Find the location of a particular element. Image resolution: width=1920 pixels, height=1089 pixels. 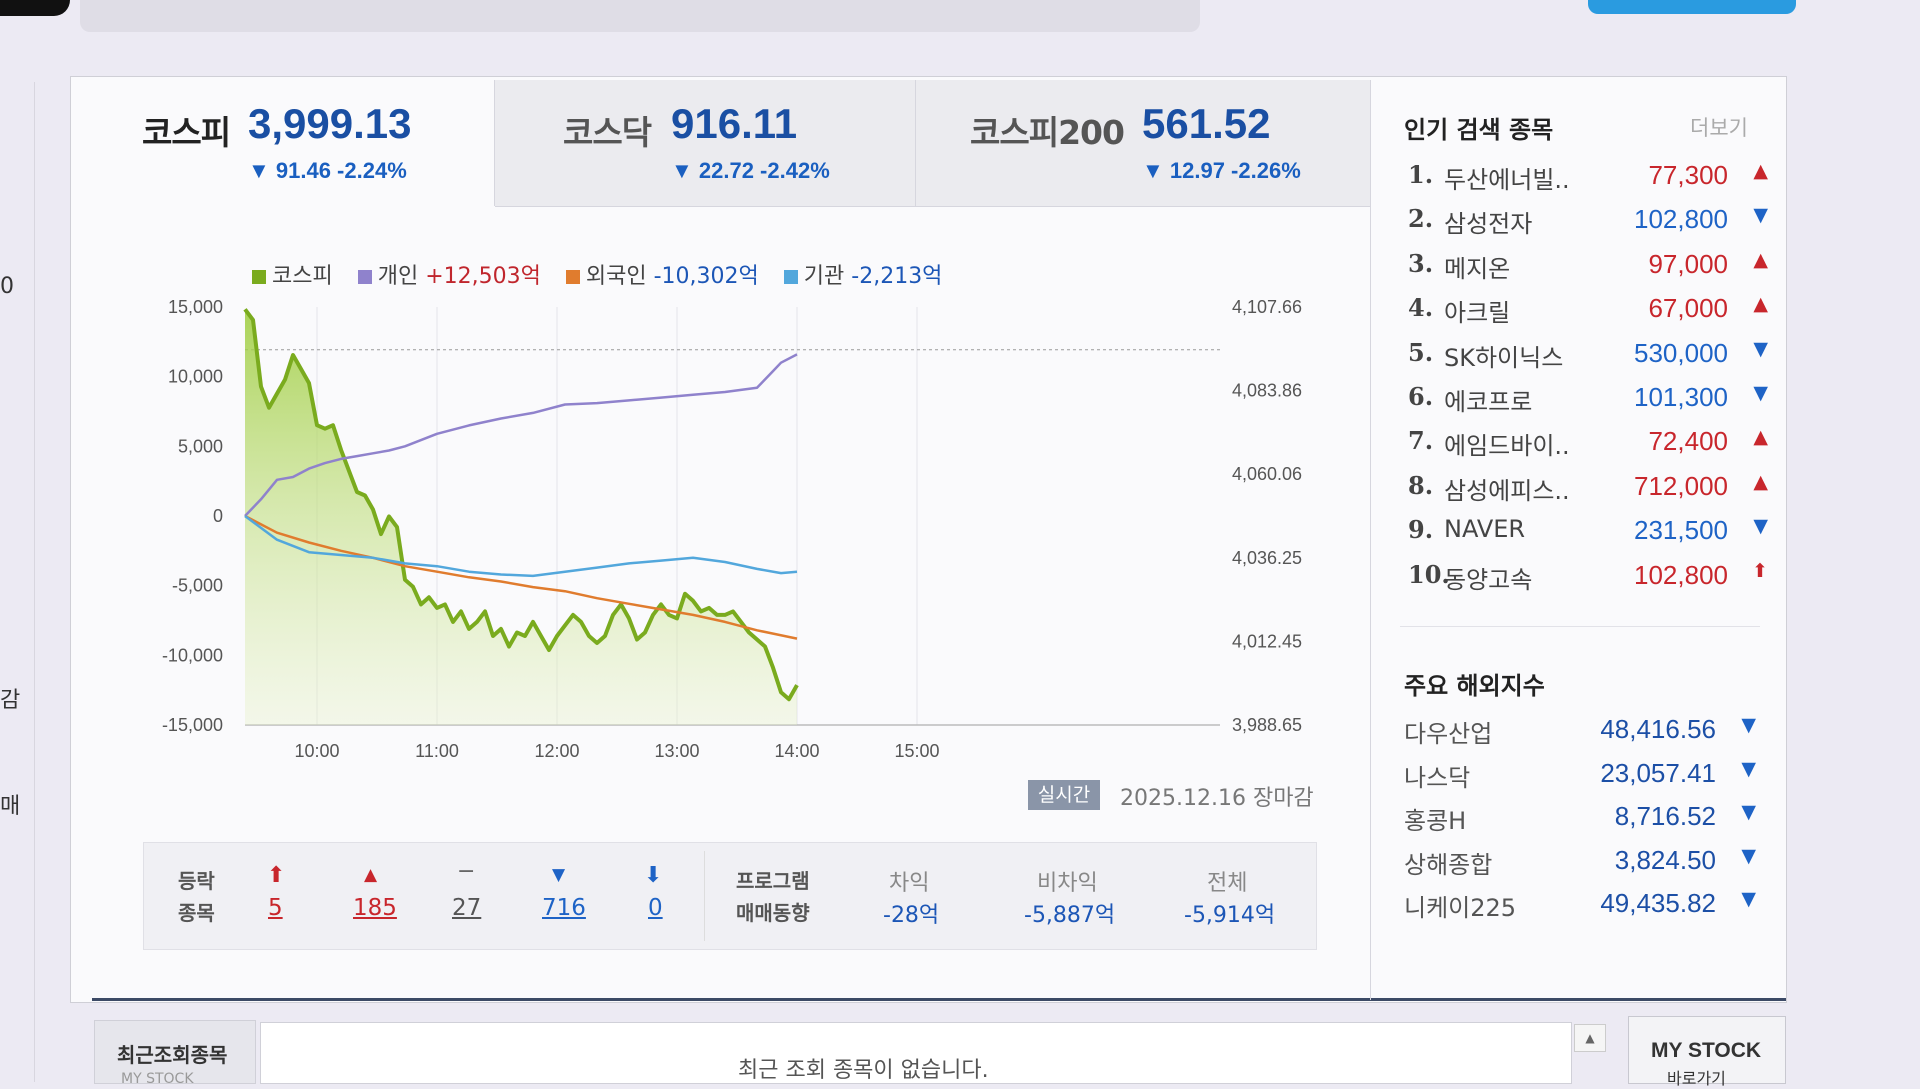

right-tick-label: 3,988.65 is located at coordinates (1267, 725).